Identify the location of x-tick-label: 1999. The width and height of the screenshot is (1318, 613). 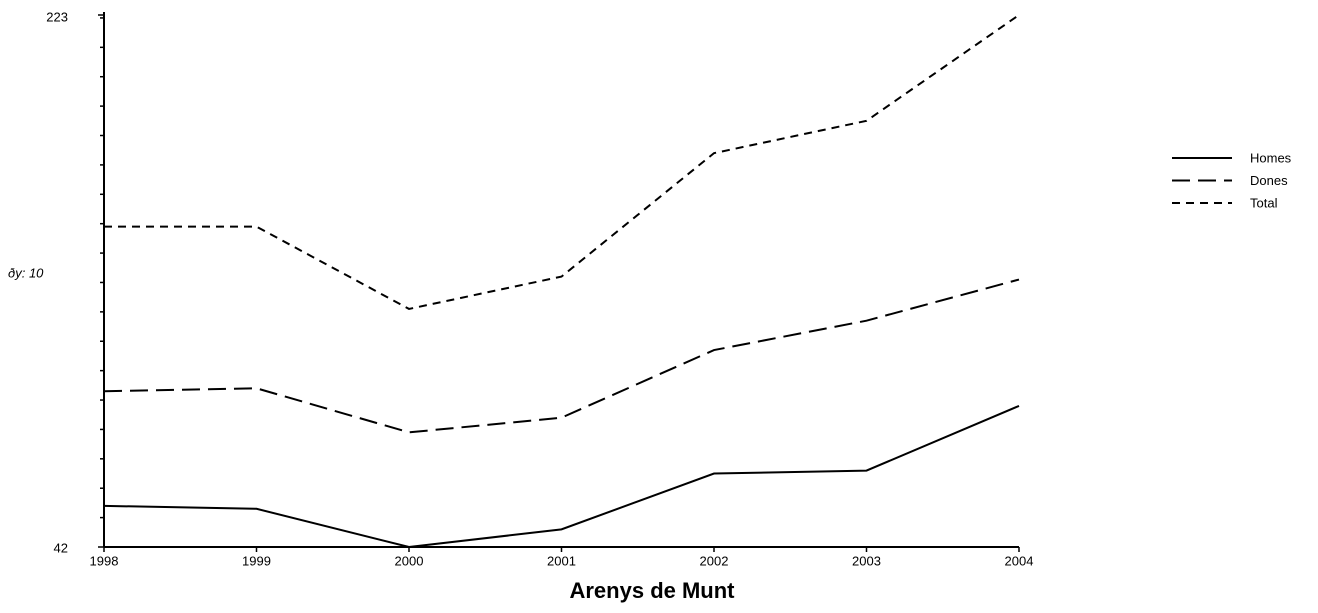
(256, 560).